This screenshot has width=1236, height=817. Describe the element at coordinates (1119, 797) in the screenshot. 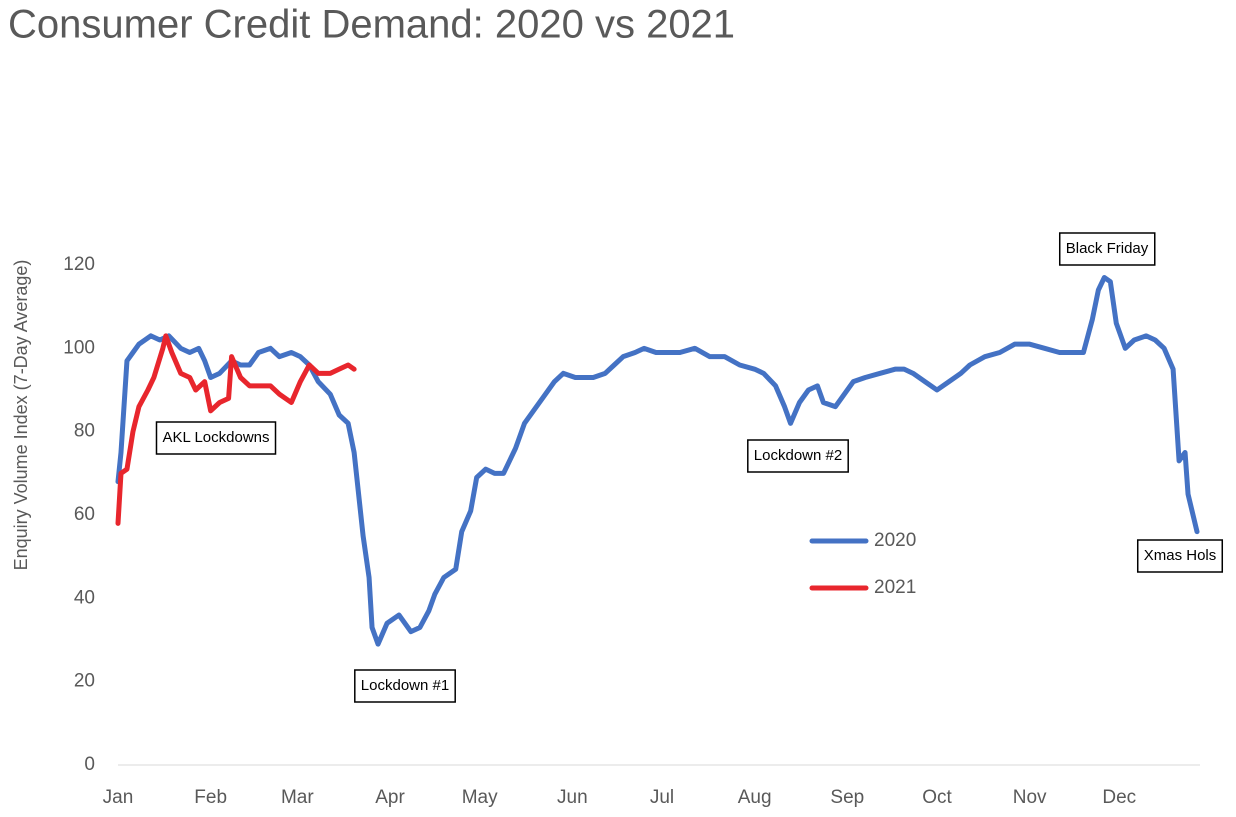

I see `x-tick-label: Dec` at that location.